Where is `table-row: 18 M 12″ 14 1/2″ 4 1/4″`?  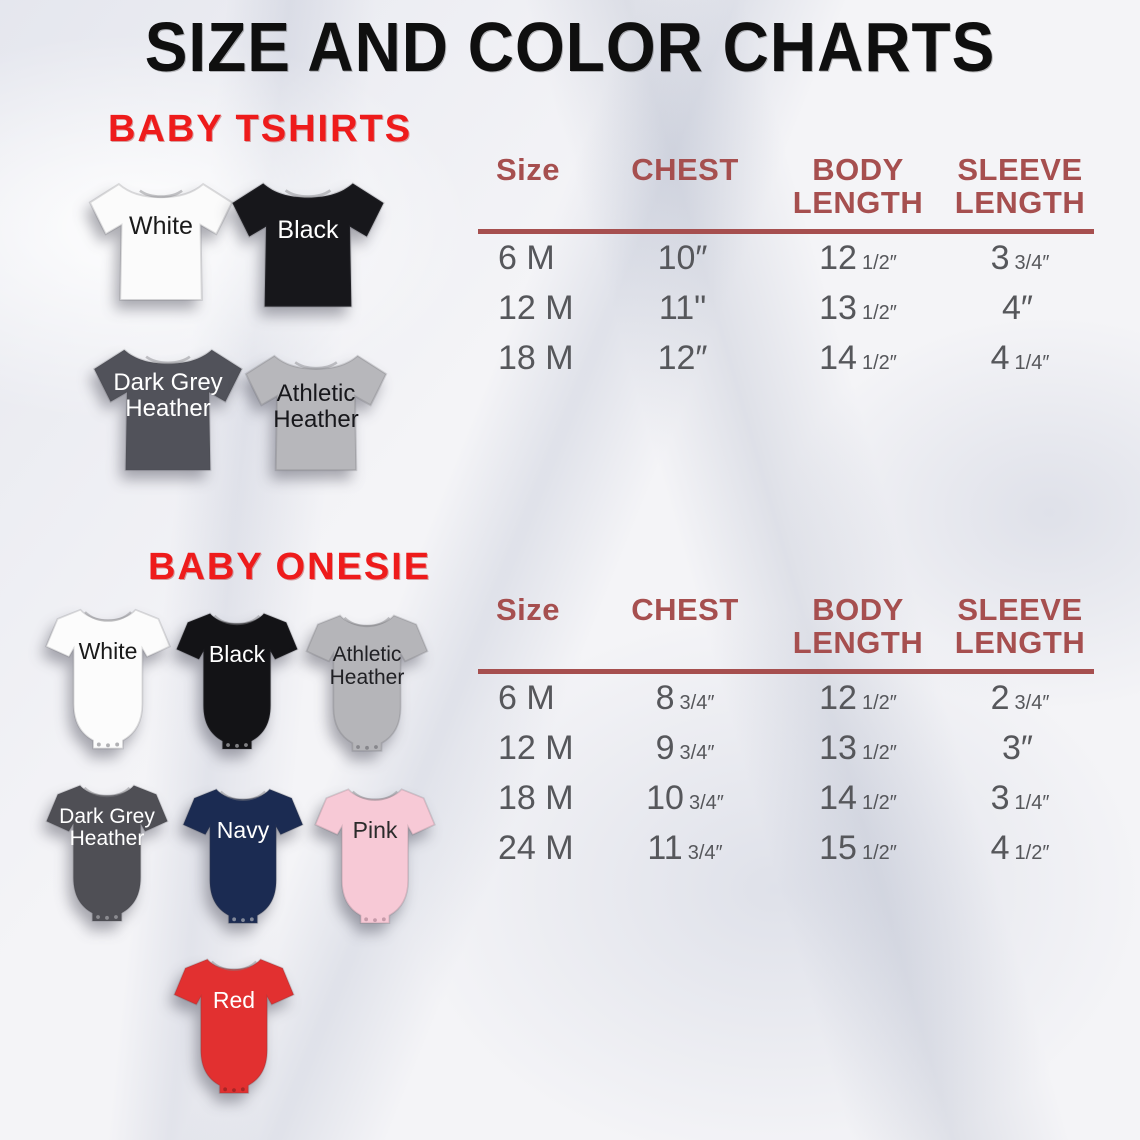 table-row: 18 M 12″ 14 1/2″ 4 1/4″ is located at coordinates (786, 359).